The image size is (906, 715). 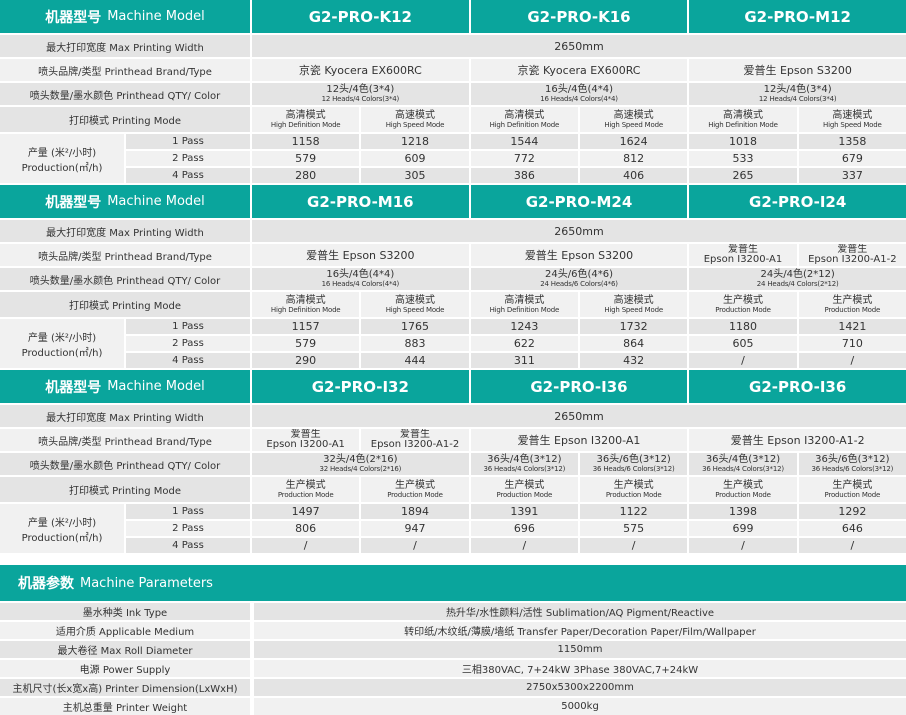 What do you see at coordinates (62, 523) in the screenshot?
I see `production-zh: 产量 (米²/小时)` at bounding box center [62, 523].